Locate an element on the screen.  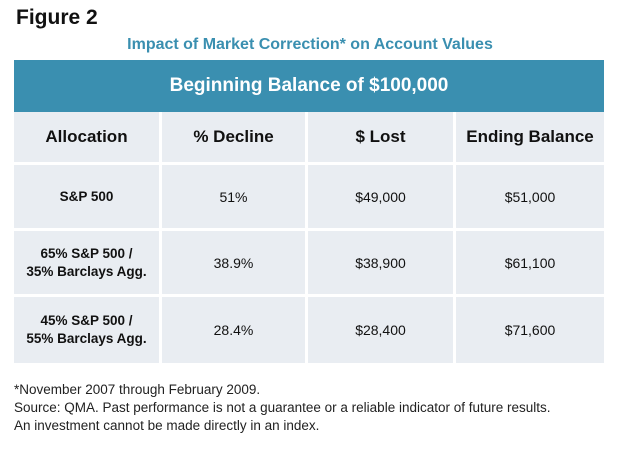
table-row: S&P 500 51% $49,000 $51,000 is located at coordinates (309, 198).